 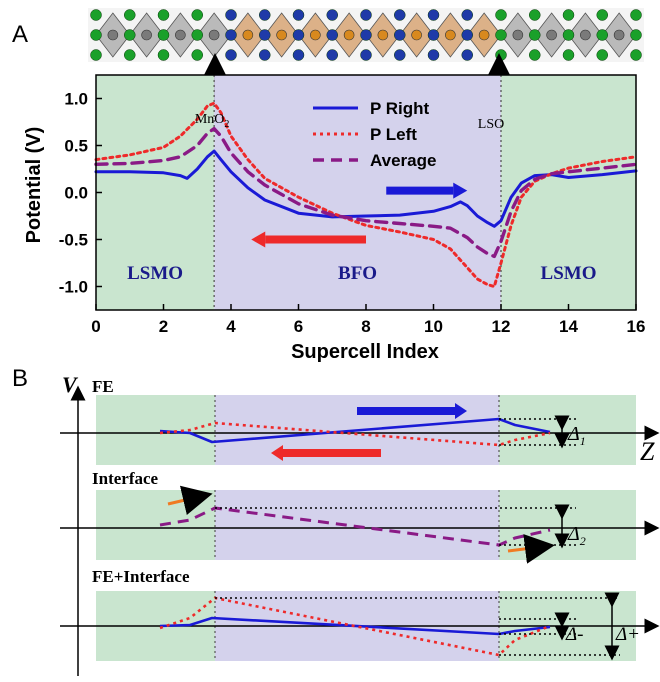 I want to click on row-title-fe: FE, so click(x=103, y=386).